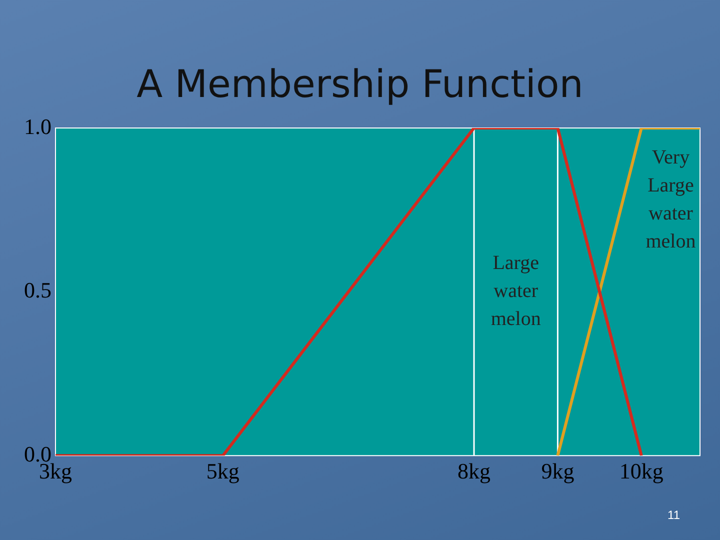 The image size is (720, 540). What do you see at coordinates (641, 471) in the screenshot?
I see `x-tick-label: 10kg` at bounding box center [641, 471].